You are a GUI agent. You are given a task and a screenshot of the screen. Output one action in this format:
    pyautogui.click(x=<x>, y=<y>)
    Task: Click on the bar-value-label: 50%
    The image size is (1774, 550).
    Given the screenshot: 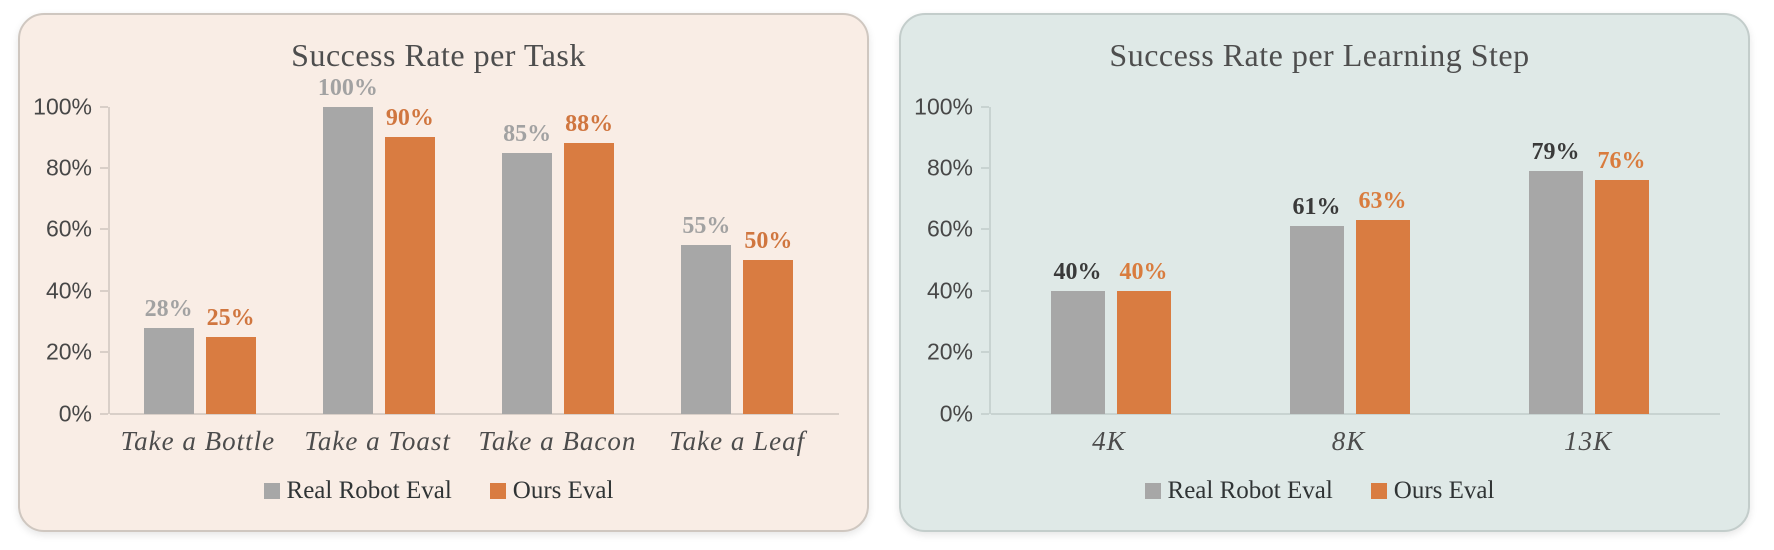 What is the action you would take?
    pyautogui.click(x=768, y=241)
    